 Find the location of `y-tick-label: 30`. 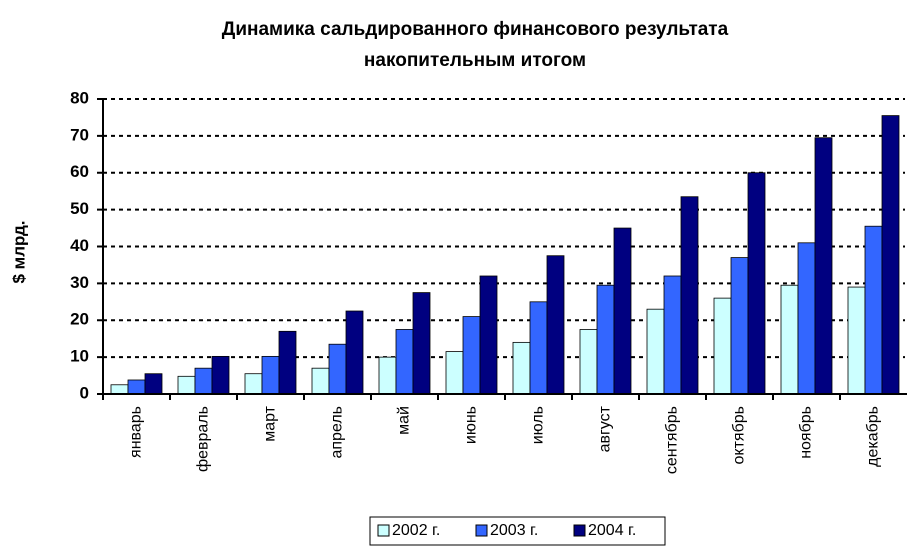

y-tick-label: 30 is located at coordinates (79, 282).